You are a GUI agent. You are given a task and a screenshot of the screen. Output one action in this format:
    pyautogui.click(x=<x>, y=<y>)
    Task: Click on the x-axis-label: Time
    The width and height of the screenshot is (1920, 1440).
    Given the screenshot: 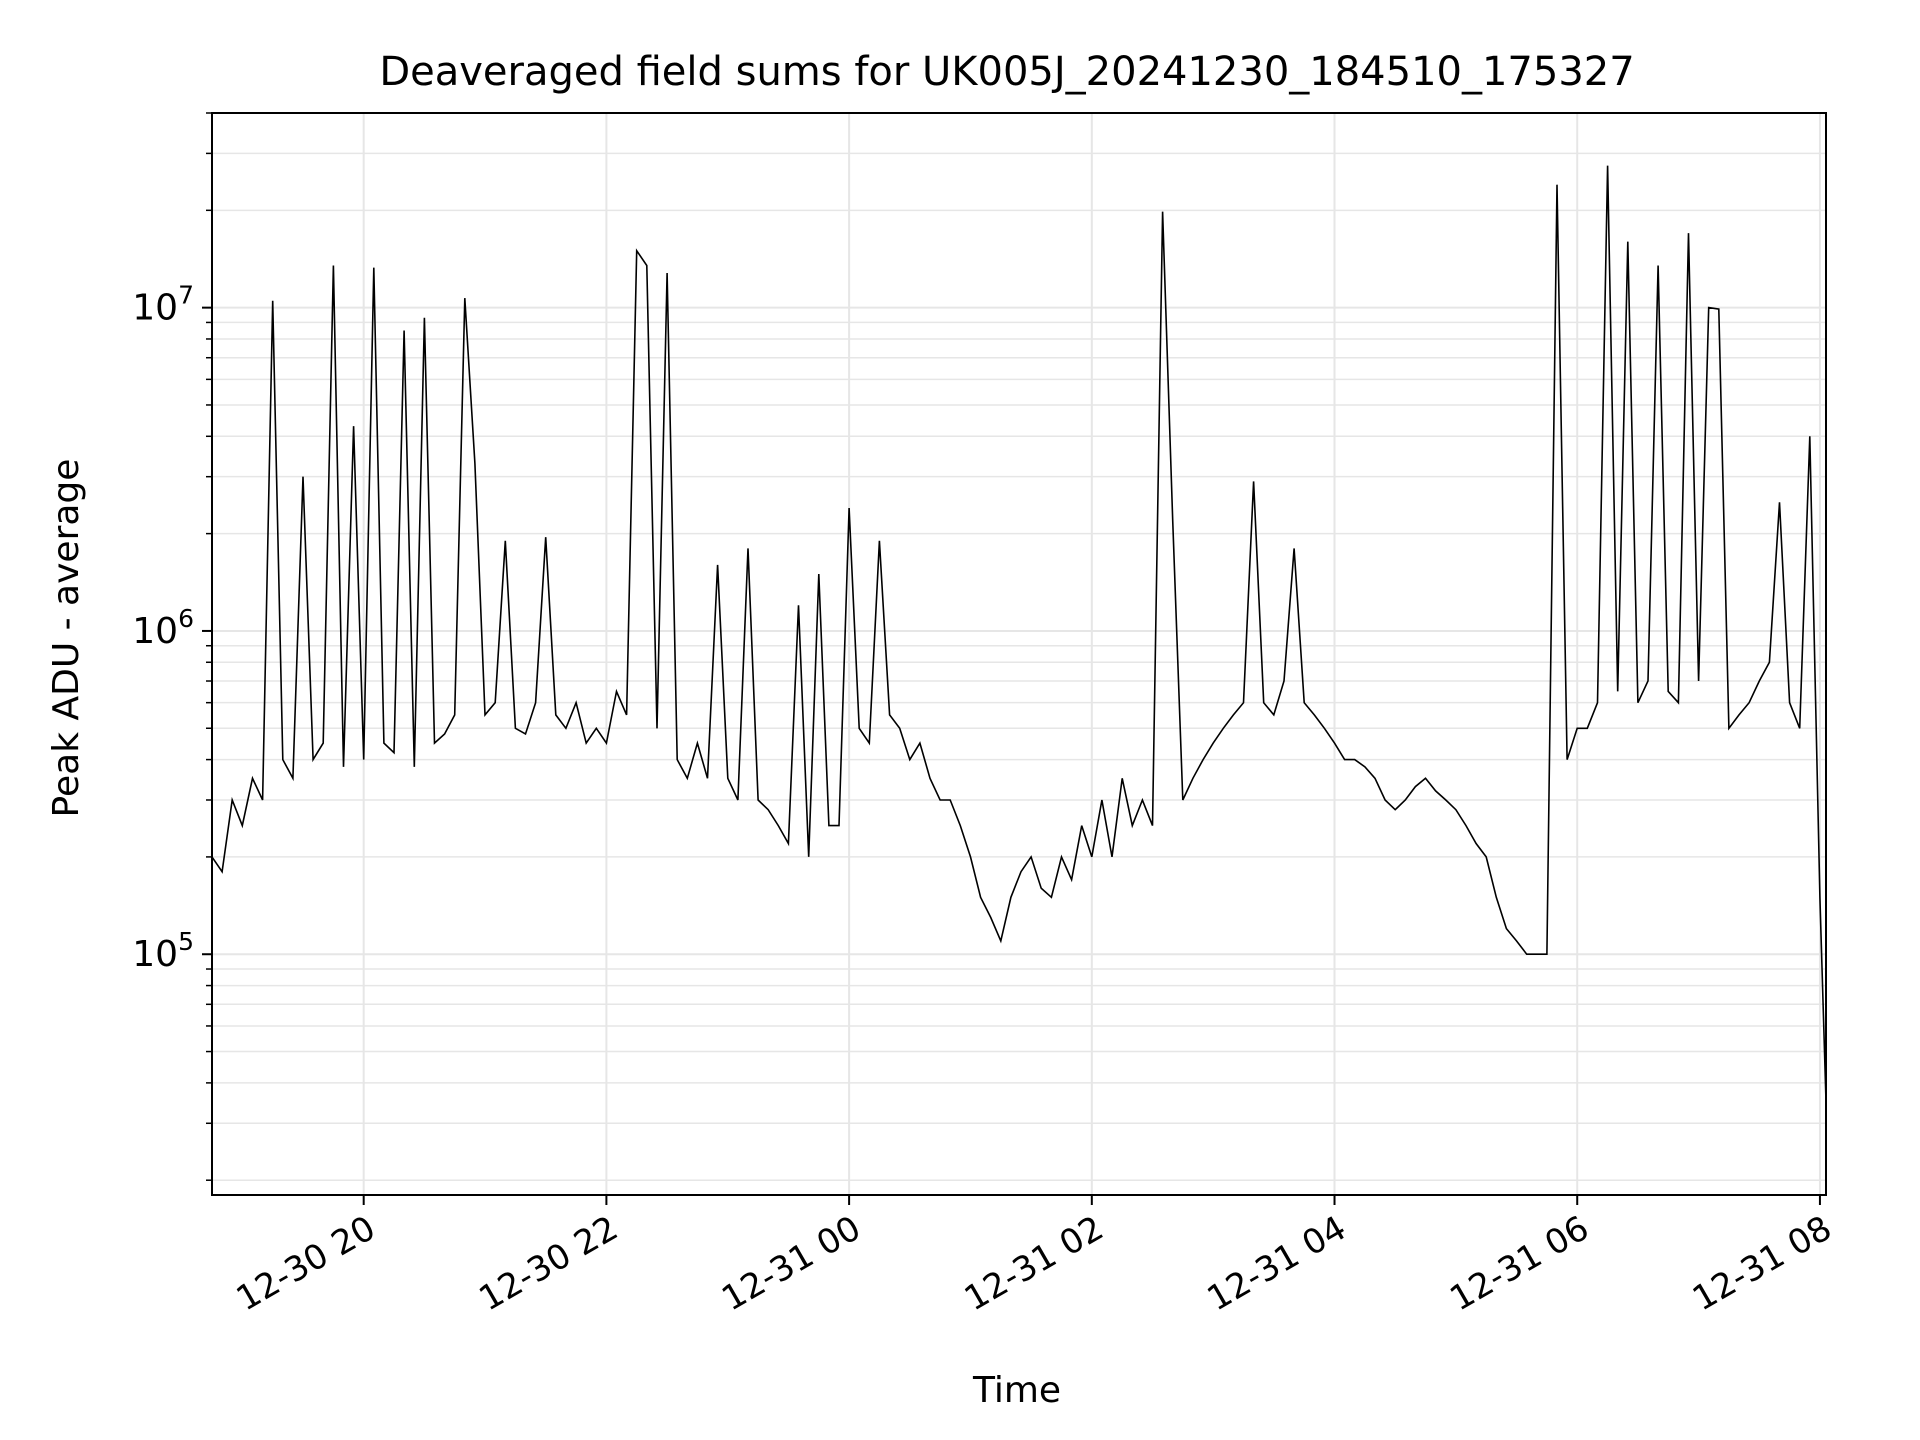 What is the action you would take?
    pyautogui.click(x=1016, y=1390)
    